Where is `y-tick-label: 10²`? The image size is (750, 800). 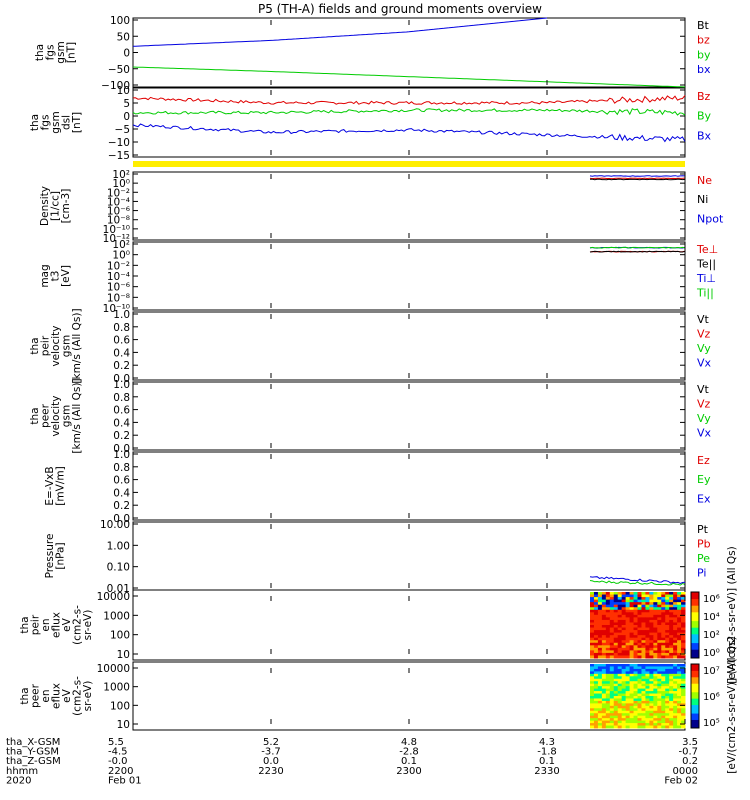 y-tick-label: 10² is located at coordinates (121, 175).